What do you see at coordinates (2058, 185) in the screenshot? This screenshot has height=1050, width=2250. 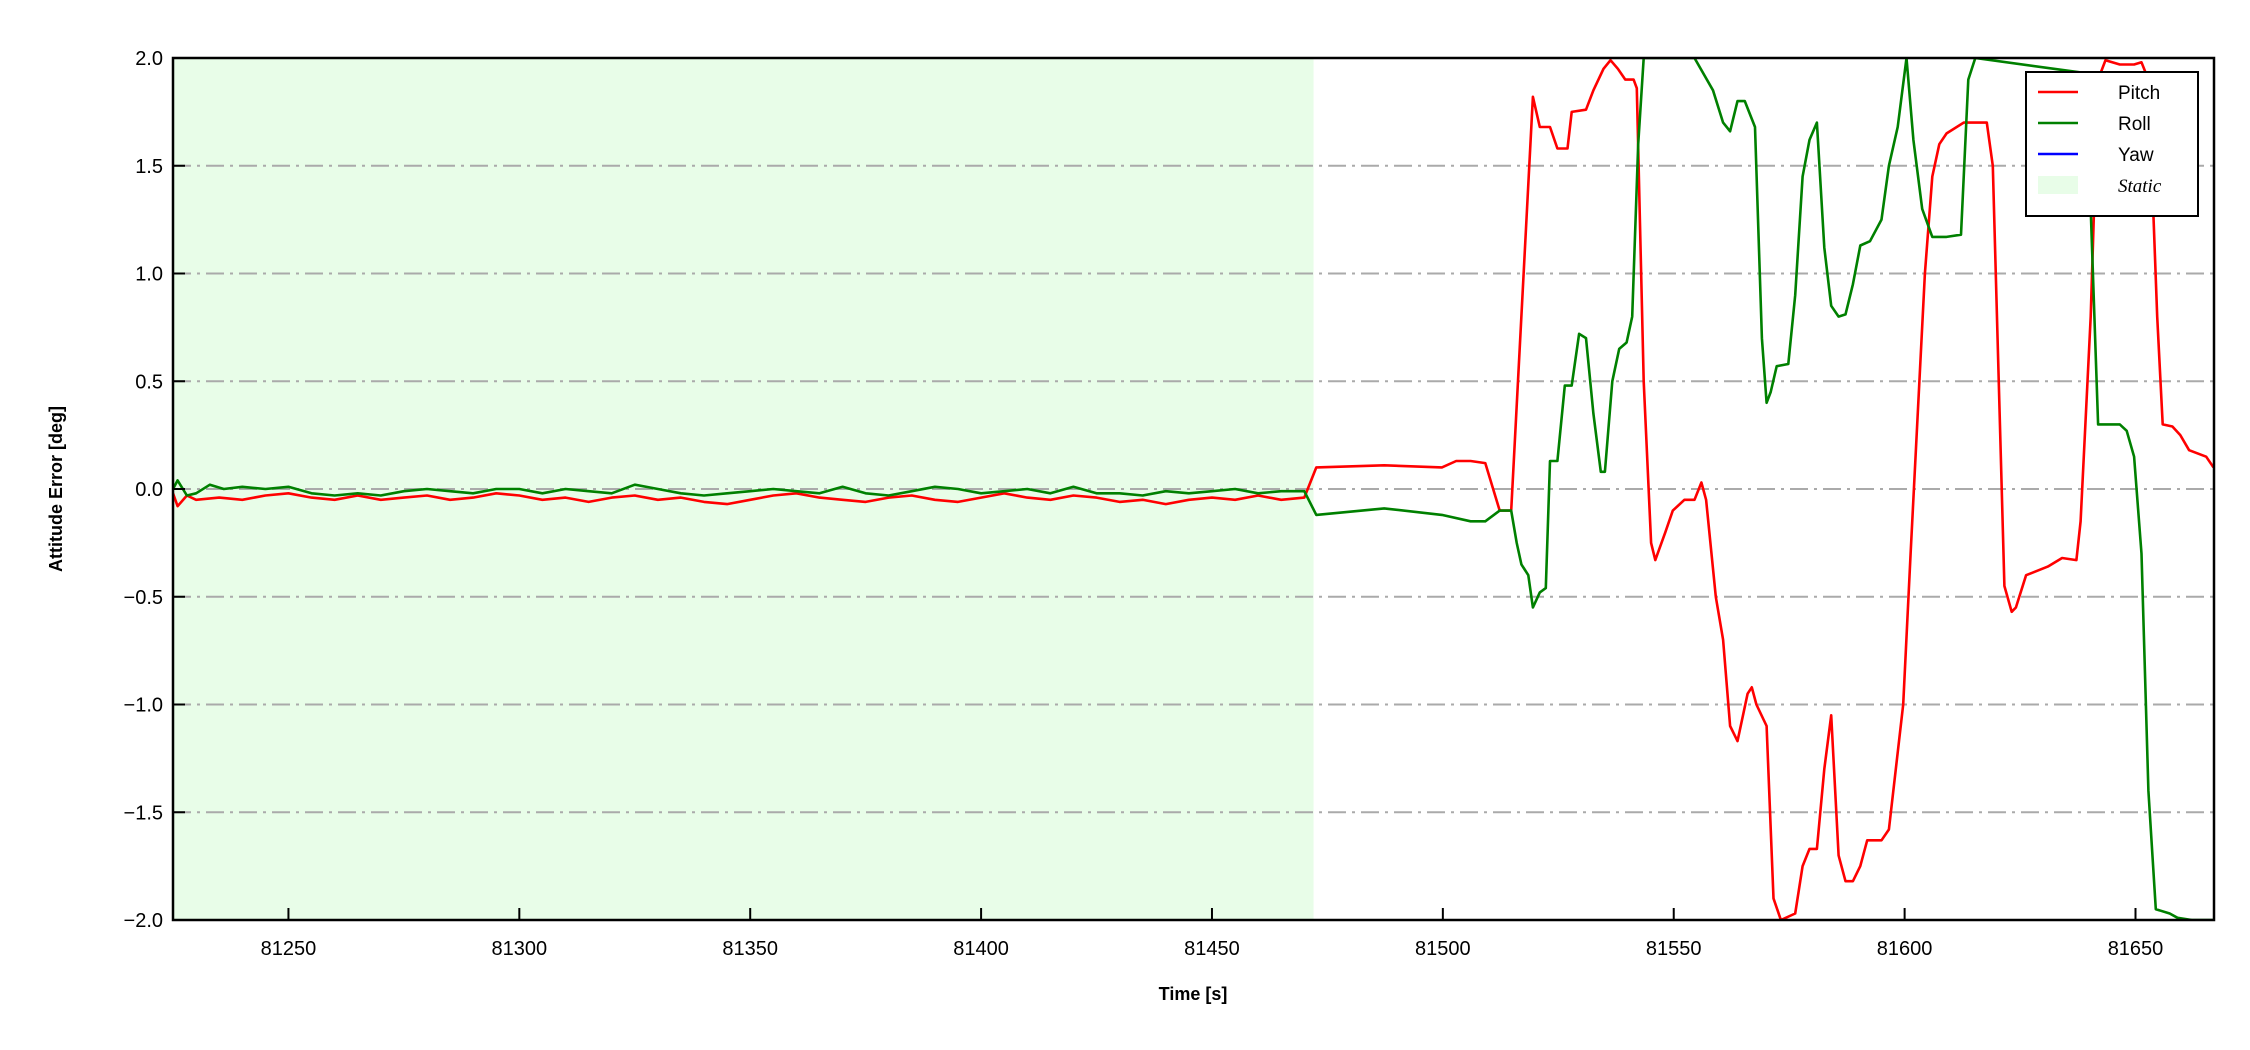 I see `legend-swatch-static` at bounding box center [2058, 185].